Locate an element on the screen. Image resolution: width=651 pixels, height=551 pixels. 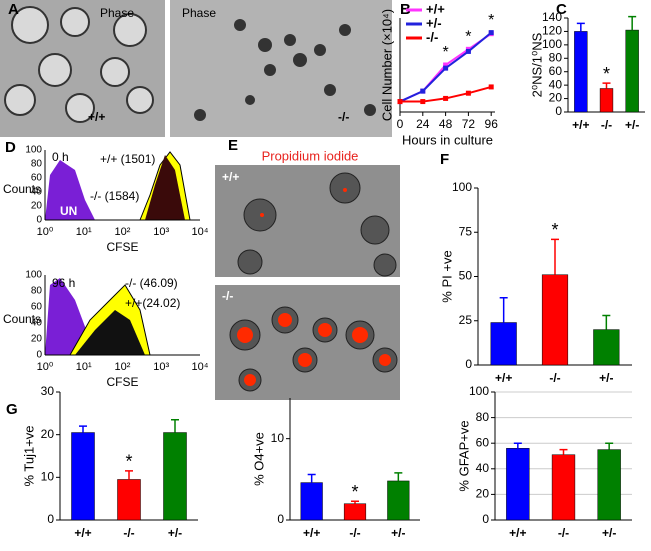
peak-label: +/+(24.02) is located at coordinates (152, 303).